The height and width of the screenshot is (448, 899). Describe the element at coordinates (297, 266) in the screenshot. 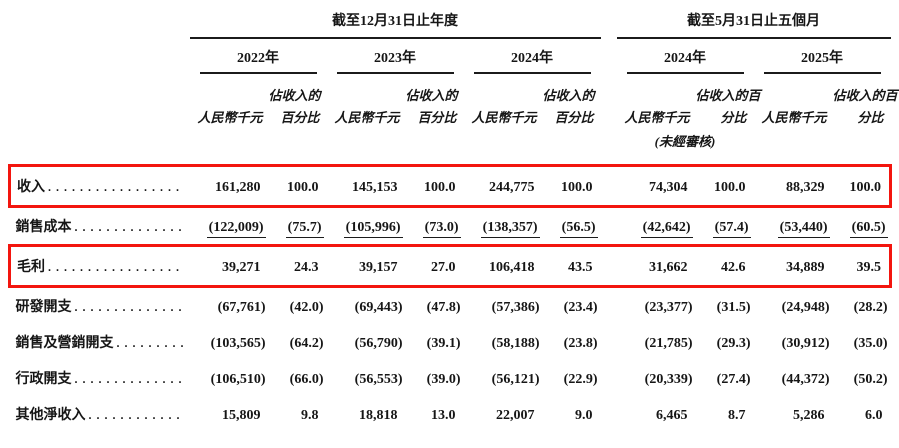

I see `value-pct-cell: 24.3` at that location.